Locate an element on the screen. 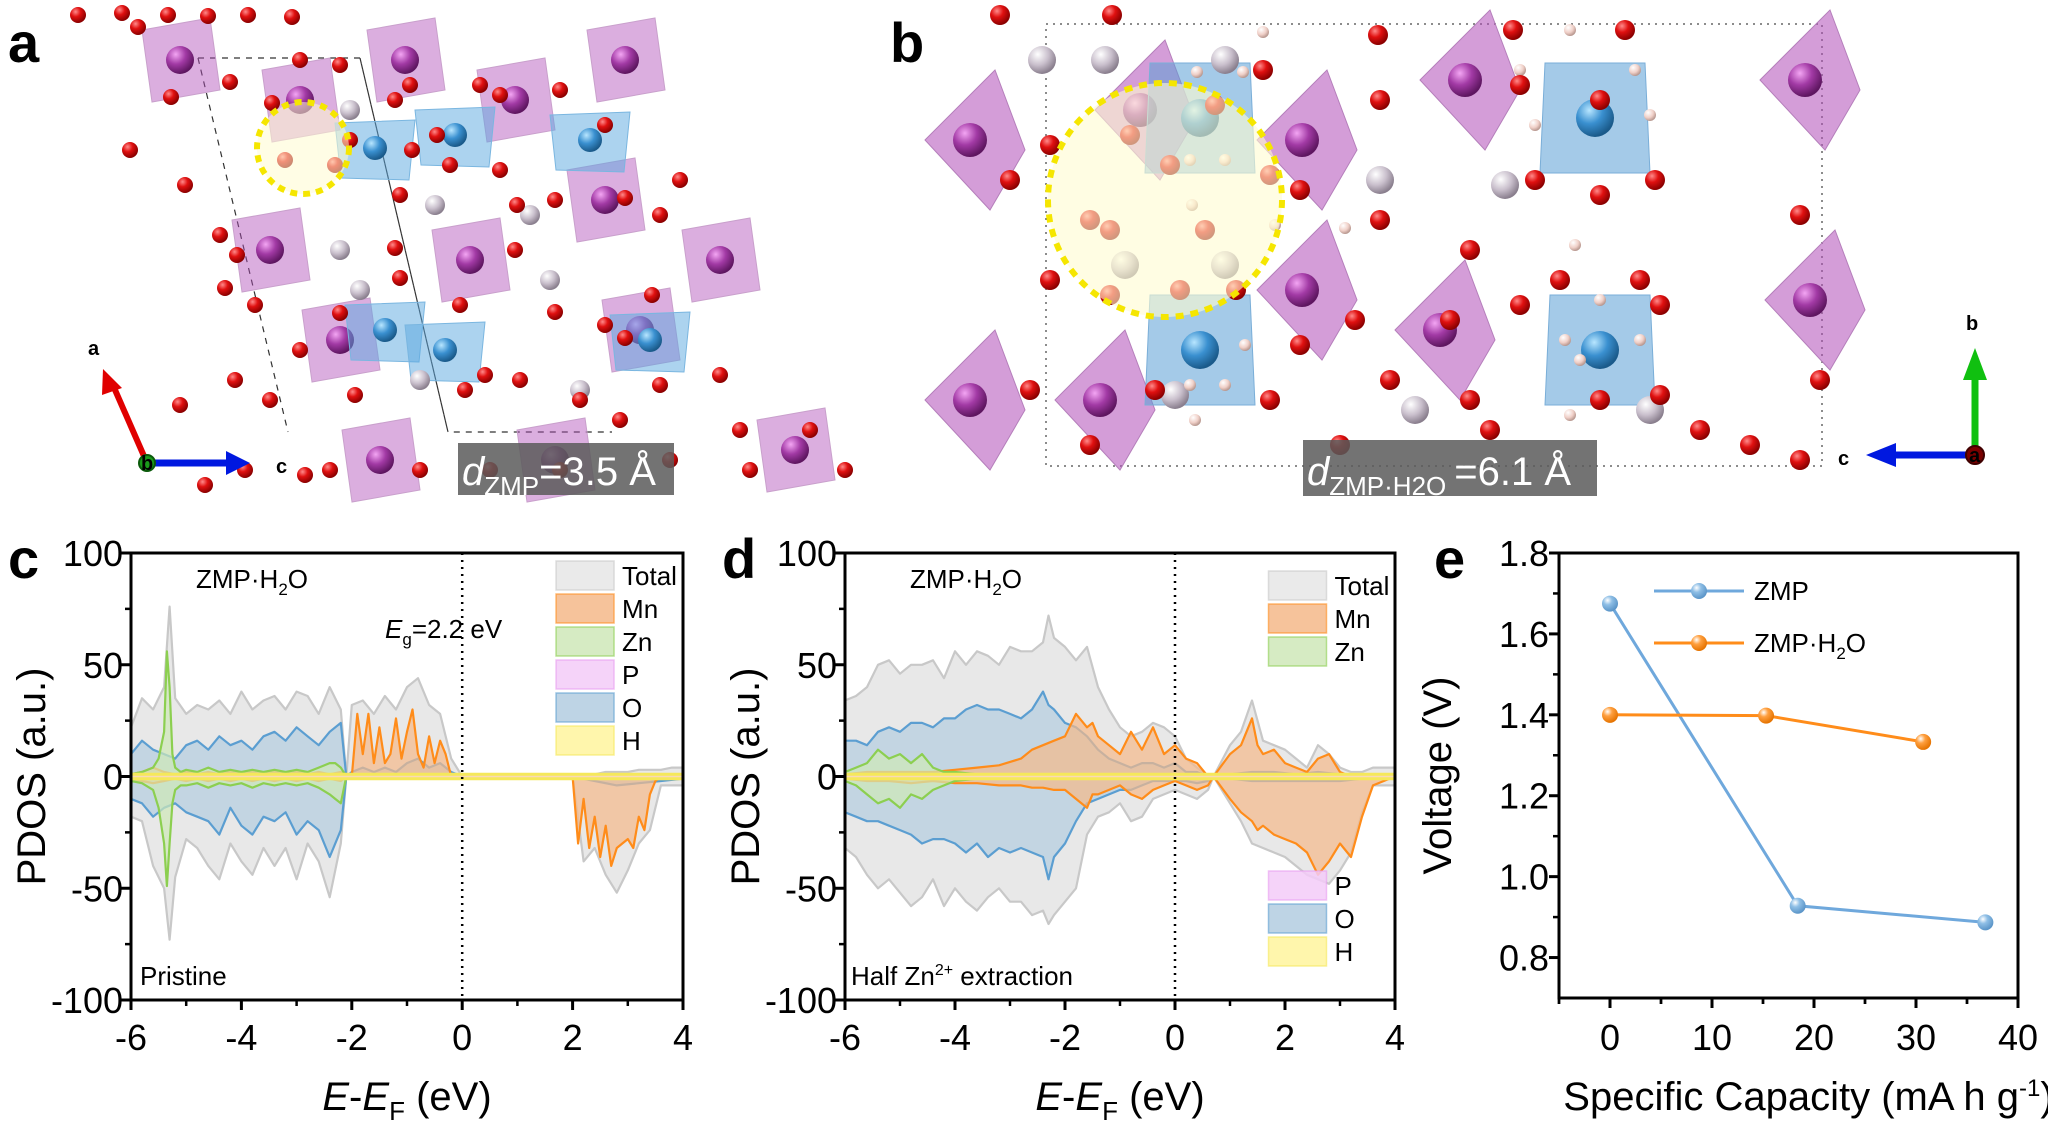 This screenshot has width=2048, height=1122. legend-swatch-mn is located at coordinates (585, 608).